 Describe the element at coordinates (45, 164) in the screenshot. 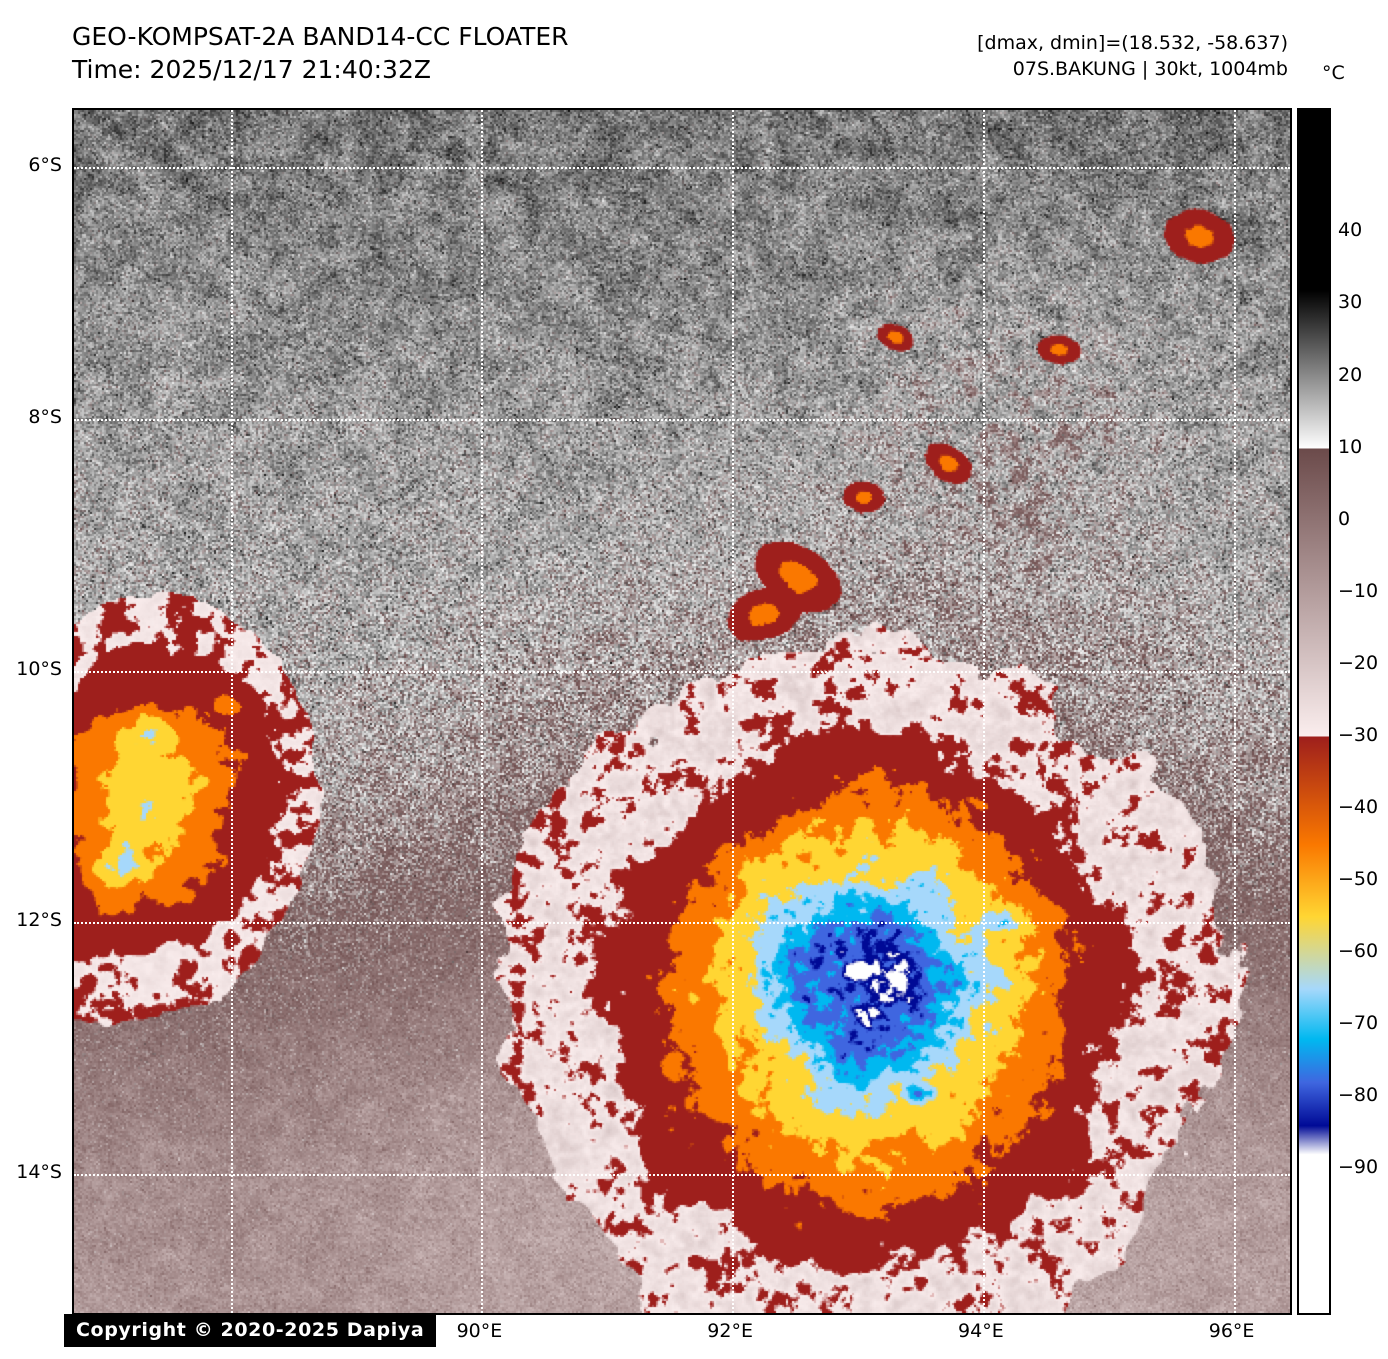

I see `y-tick-label: 6°S` at that location.